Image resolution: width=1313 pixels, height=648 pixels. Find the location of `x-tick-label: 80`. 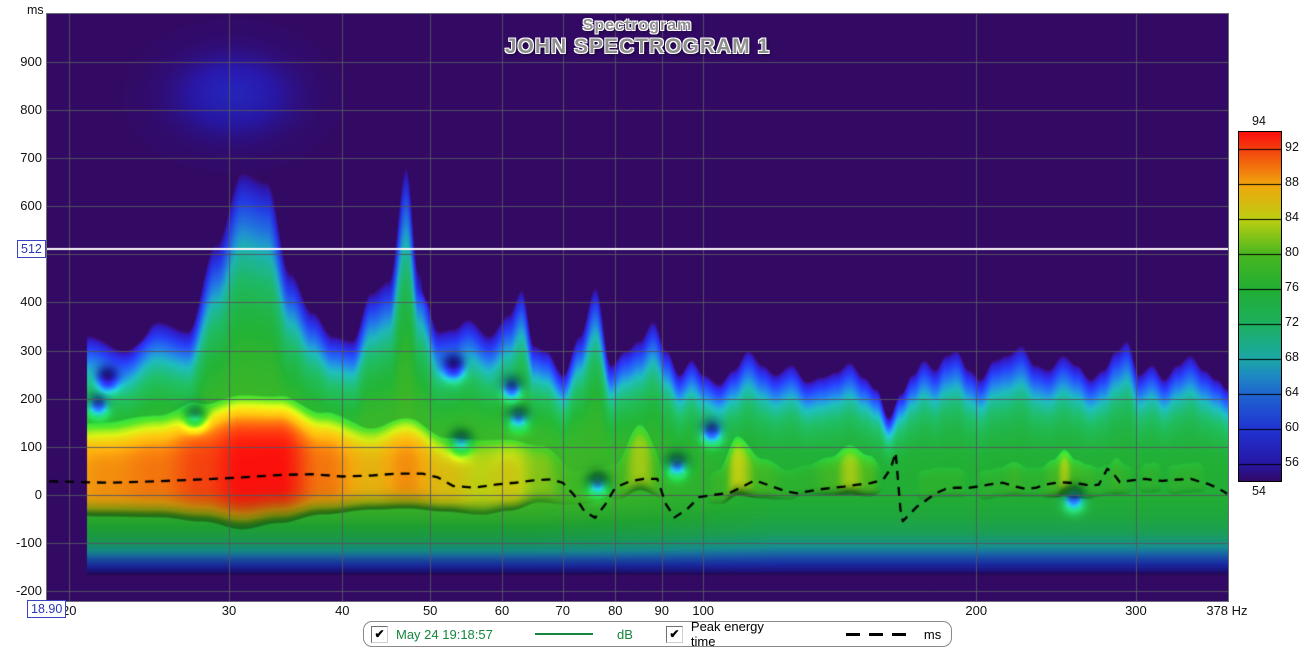

x-tick-label: 80 is located at coordinates (615, 610).